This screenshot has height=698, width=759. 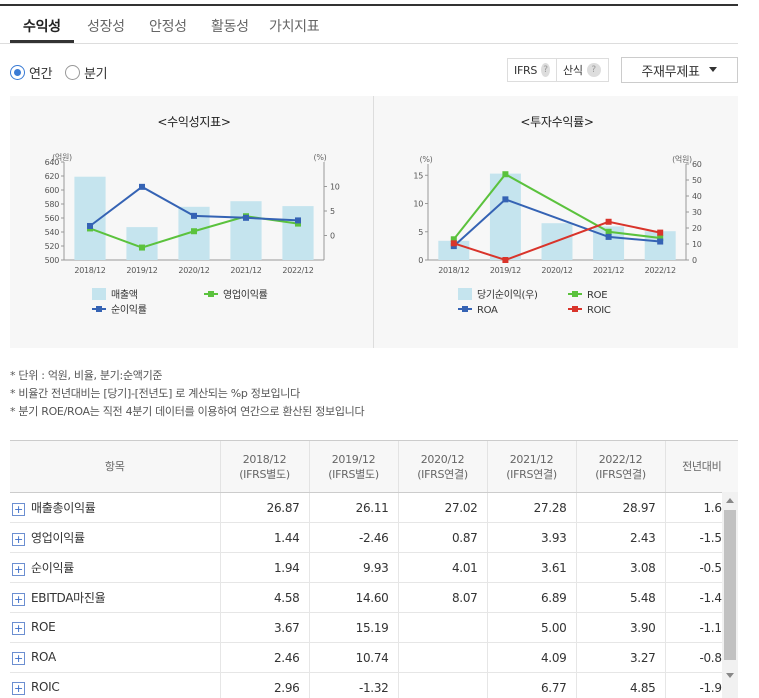 I want to click on legend-label: ROIC, so click(x=599, y=310).